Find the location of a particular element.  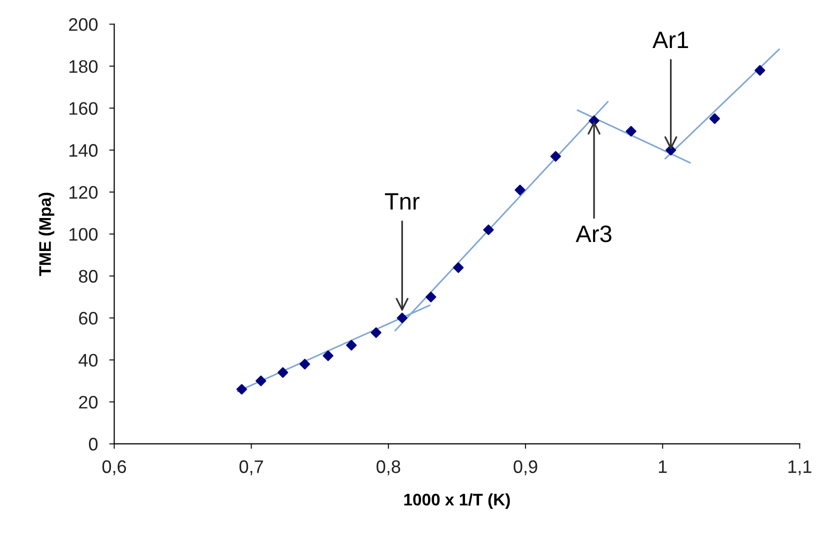

x-tick-label: 1 is located at coordinates (662, 466).